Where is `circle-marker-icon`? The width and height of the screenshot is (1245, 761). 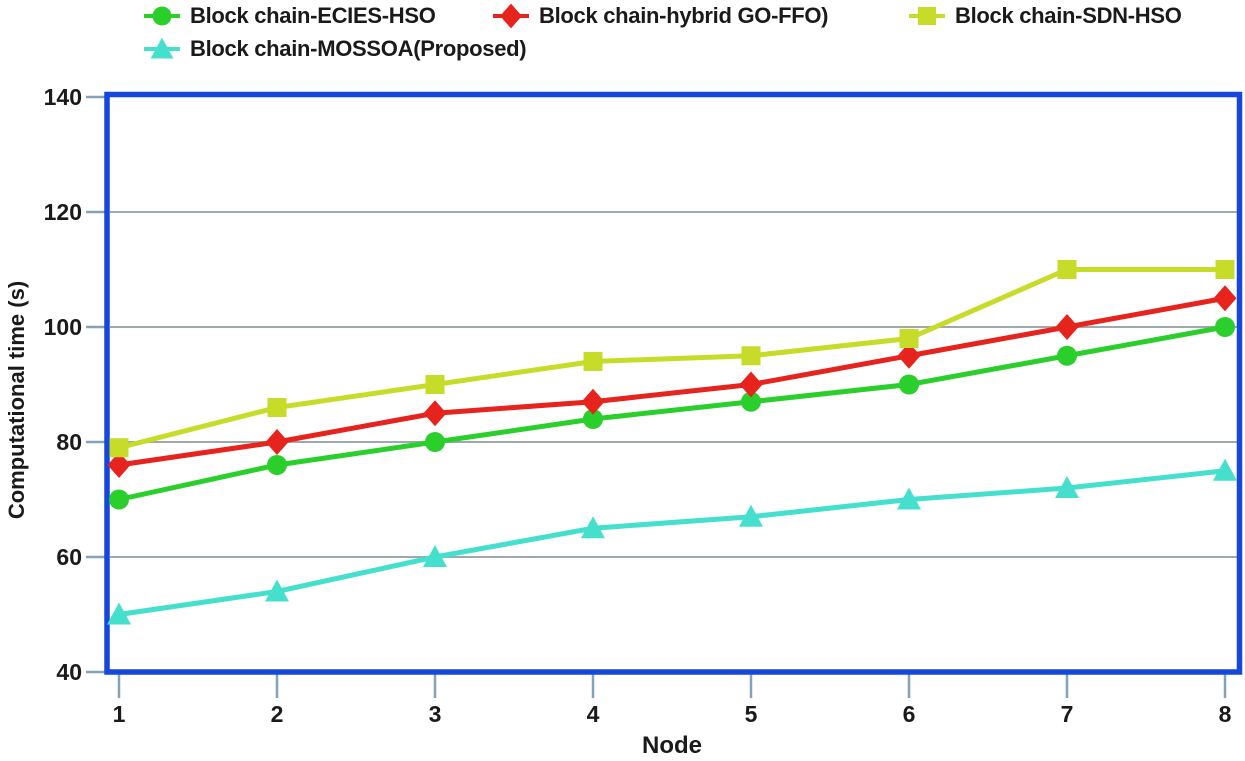
circle-marker-icon is located at coordinates (162, 16).